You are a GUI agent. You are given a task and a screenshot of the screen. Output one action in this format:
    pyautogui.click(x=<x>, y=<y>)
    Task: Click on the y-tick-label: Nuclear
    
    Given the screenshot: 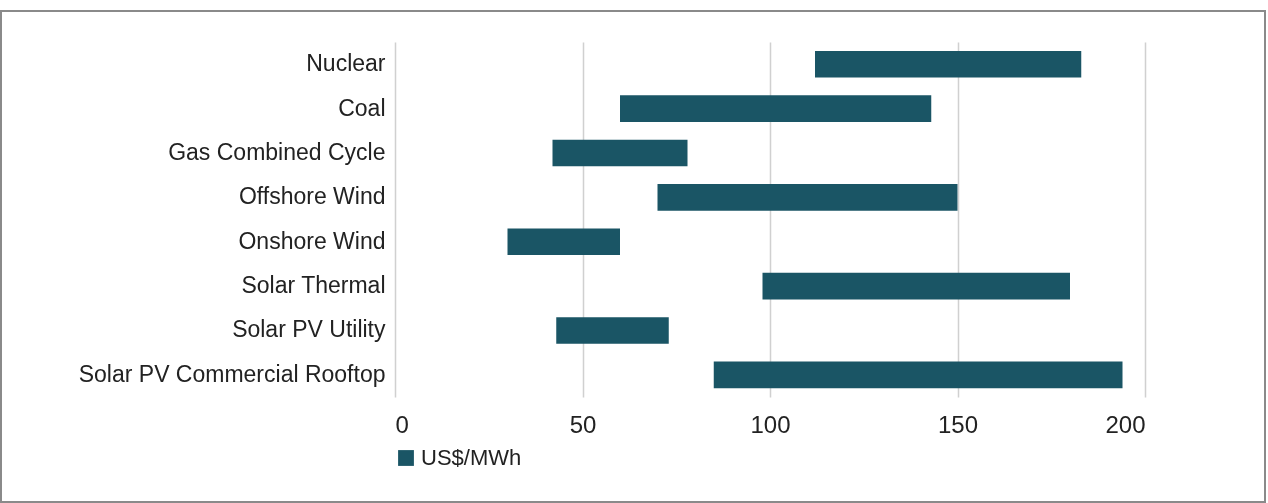 What is the action you would take?
    pyautogui.click(x=346, y=63)
    